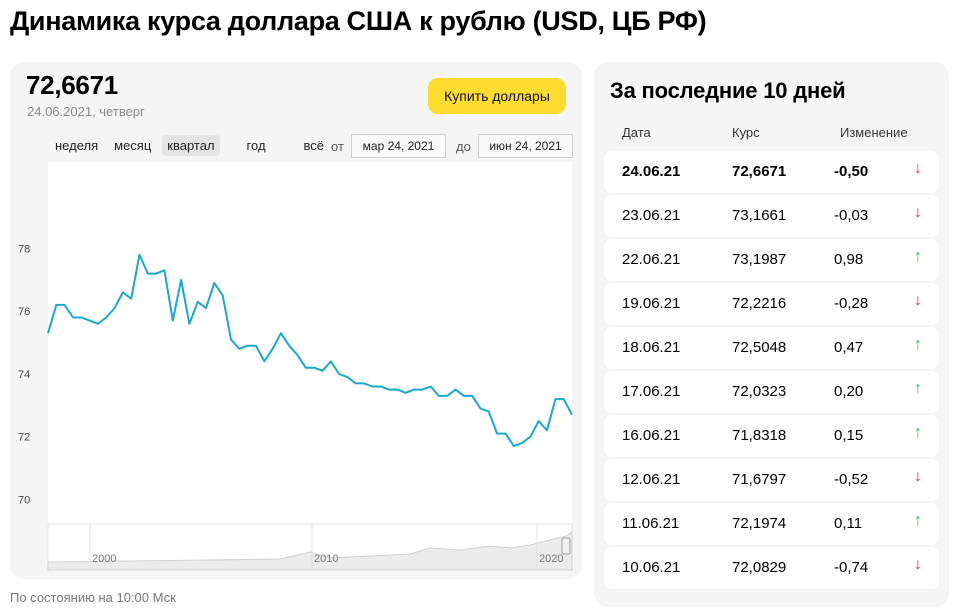 This screenshot has width=958, height=615. What do you see at coordinates (256, 145) in the screenshot?
I see `tab-year: год` at bounding box center [256, 145].